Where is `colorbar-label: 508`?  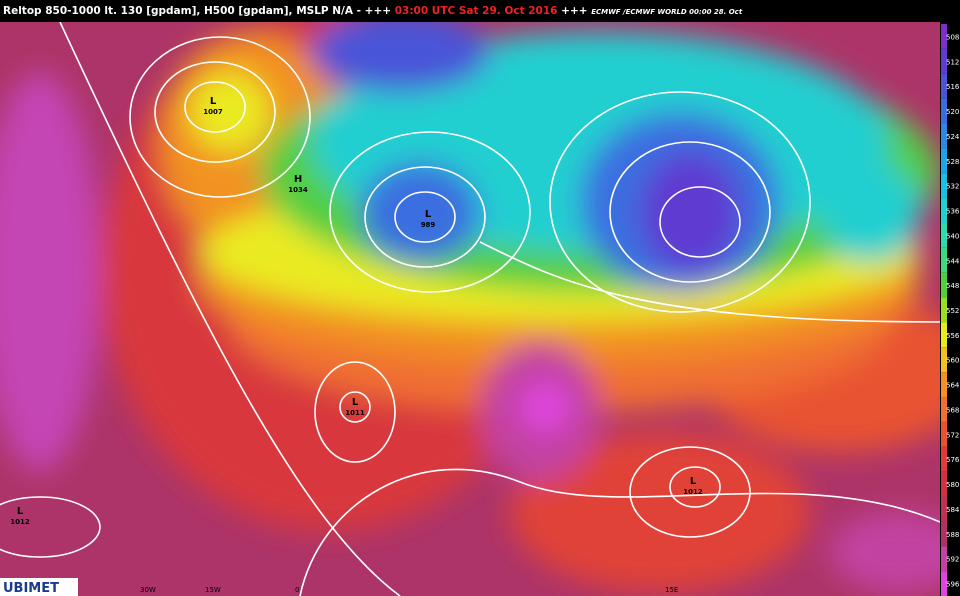 colorbar-label: 508 is located at coordinates (952, 37).